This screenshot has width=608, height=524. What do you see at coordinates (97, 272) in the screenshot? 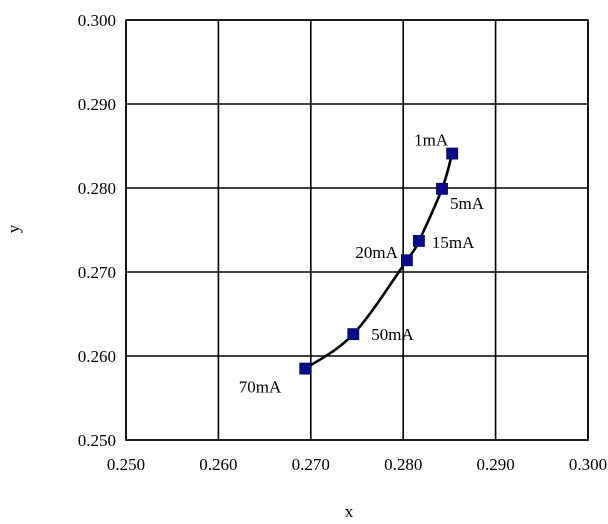
I see `y-tick-label: 0.270` at bounding box center [97, 272].